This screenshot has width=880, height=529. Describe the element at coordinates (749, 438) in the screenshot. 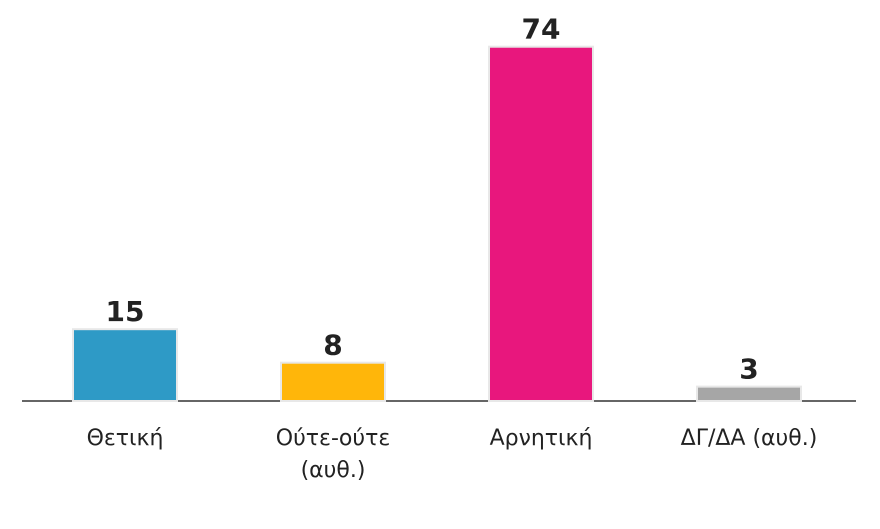

I see `x-tick-label: ΔΓ/ΔΑ (αυθ.)` at that location.